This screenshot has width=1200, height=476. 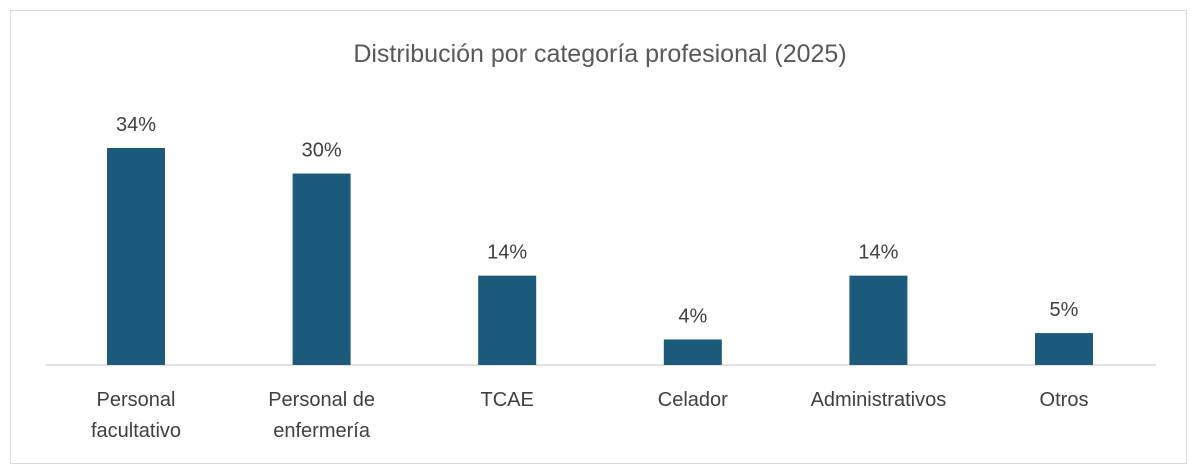 What do you see at coordinates (321, 415) in the screenshot?
I see `category-label: Personal de enfermería` at bounding box center [321, 415].